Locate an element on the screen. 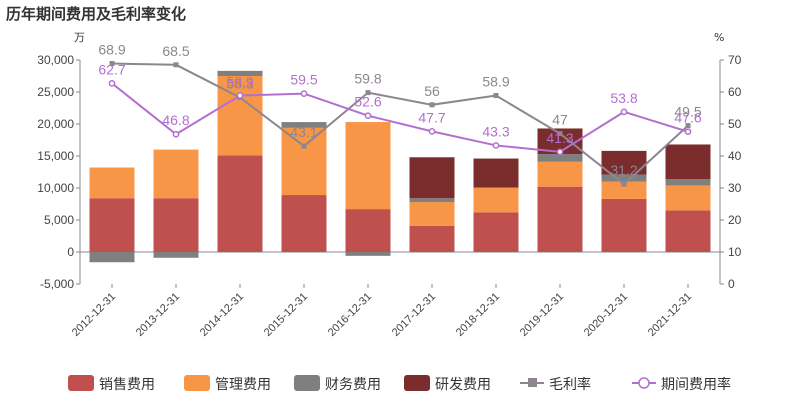 The width and height of the screenshot is (800, 400). right-tick-label: 60 is located at coordinates (735, 92).